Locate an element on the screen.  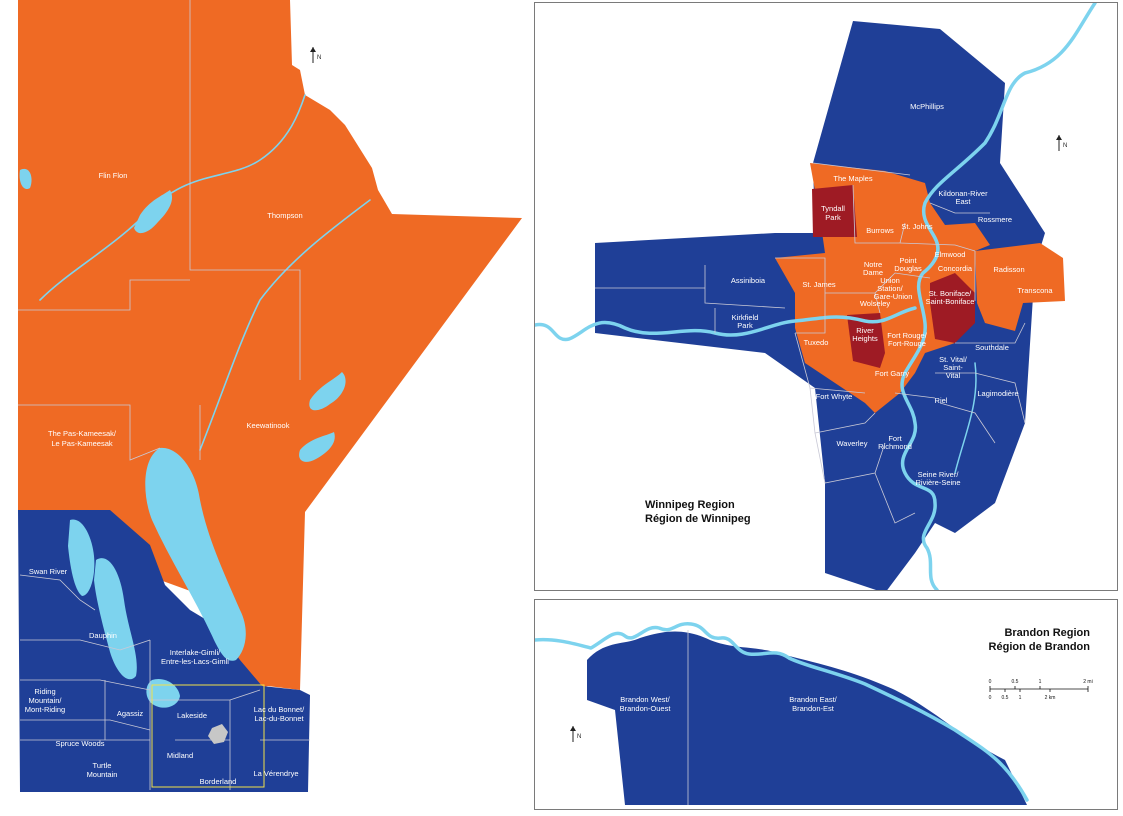
transcona-ward is located at coordinates (1020, 287).